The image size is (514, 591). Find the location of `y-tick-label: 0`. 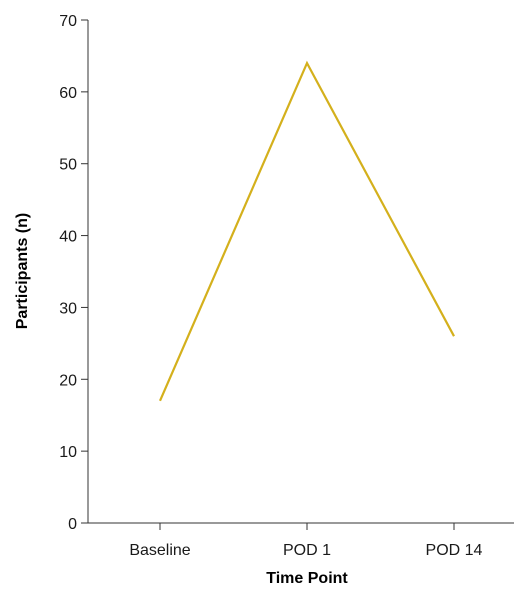

y-tick-label: 0 is located at coordinates (72, 524).